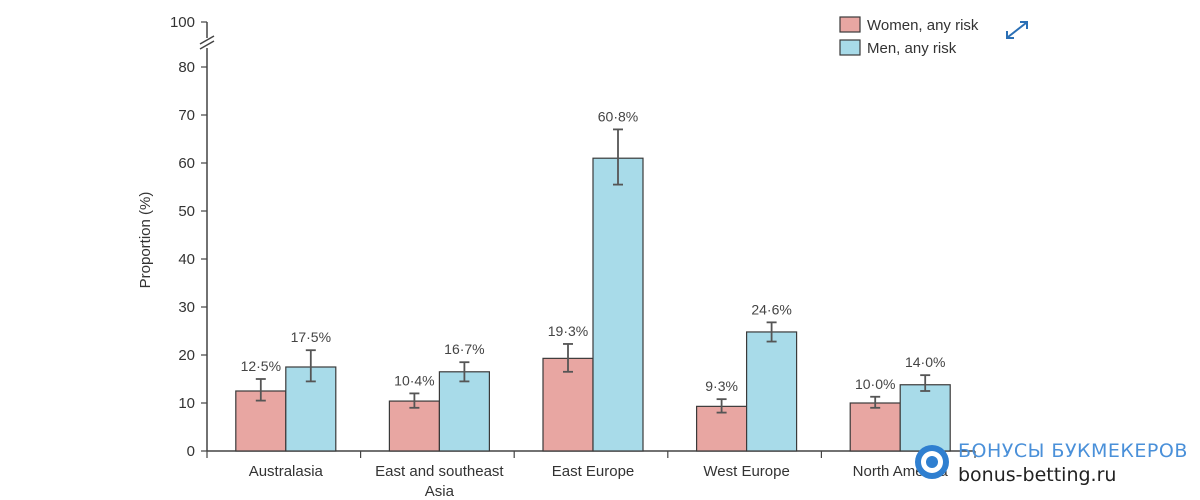  I want to click on watermark: БОНУСЫ БУКМЕКЕРОВ bonus-betting.ru, so click(1056, 470).